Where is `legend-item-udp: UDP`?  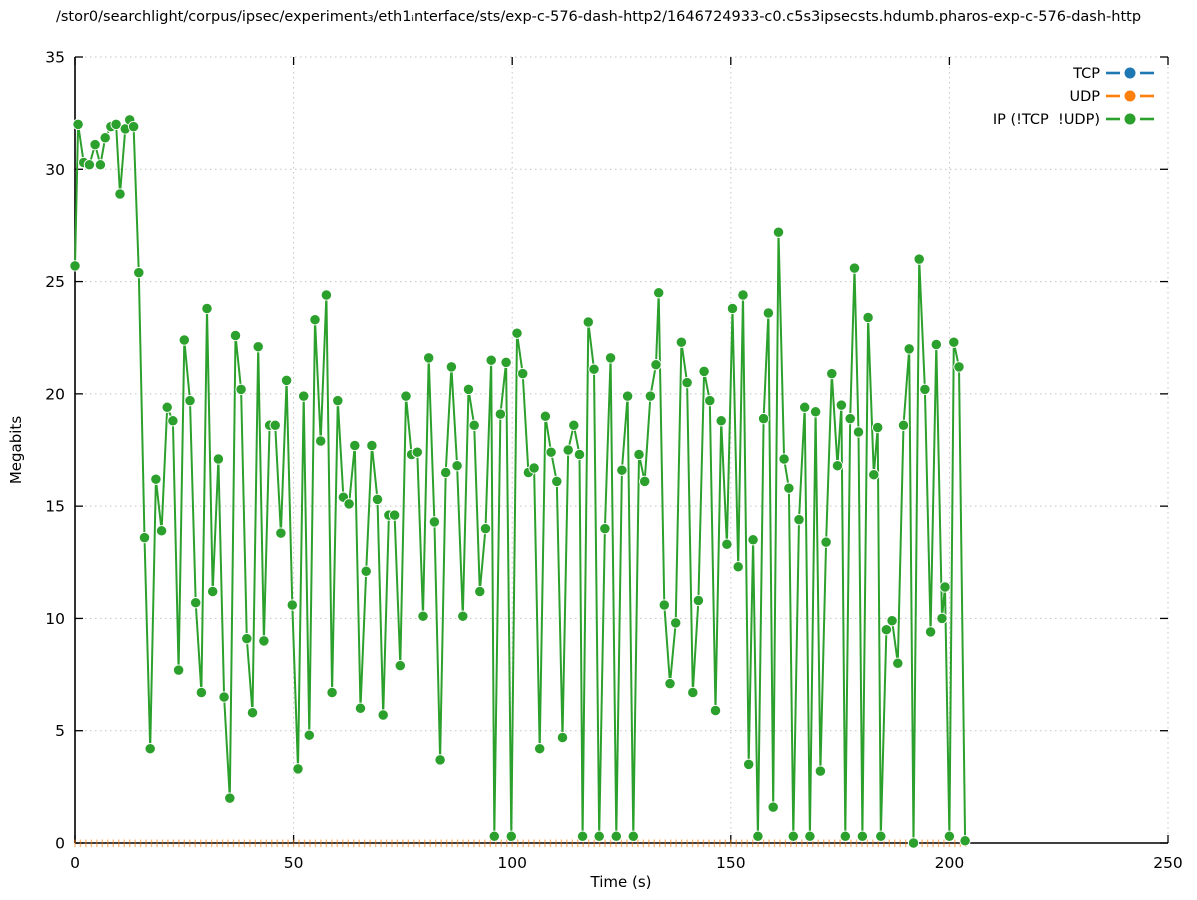 legend-item-udp: UDP is located at coordinates (1111, 97).